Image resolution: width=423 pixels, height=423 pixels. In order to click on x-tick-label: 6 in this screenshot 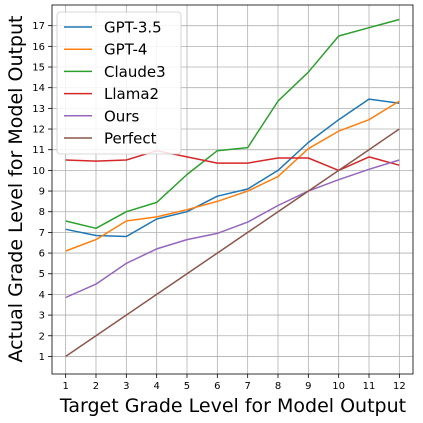, I will do `click(217, 386)`.